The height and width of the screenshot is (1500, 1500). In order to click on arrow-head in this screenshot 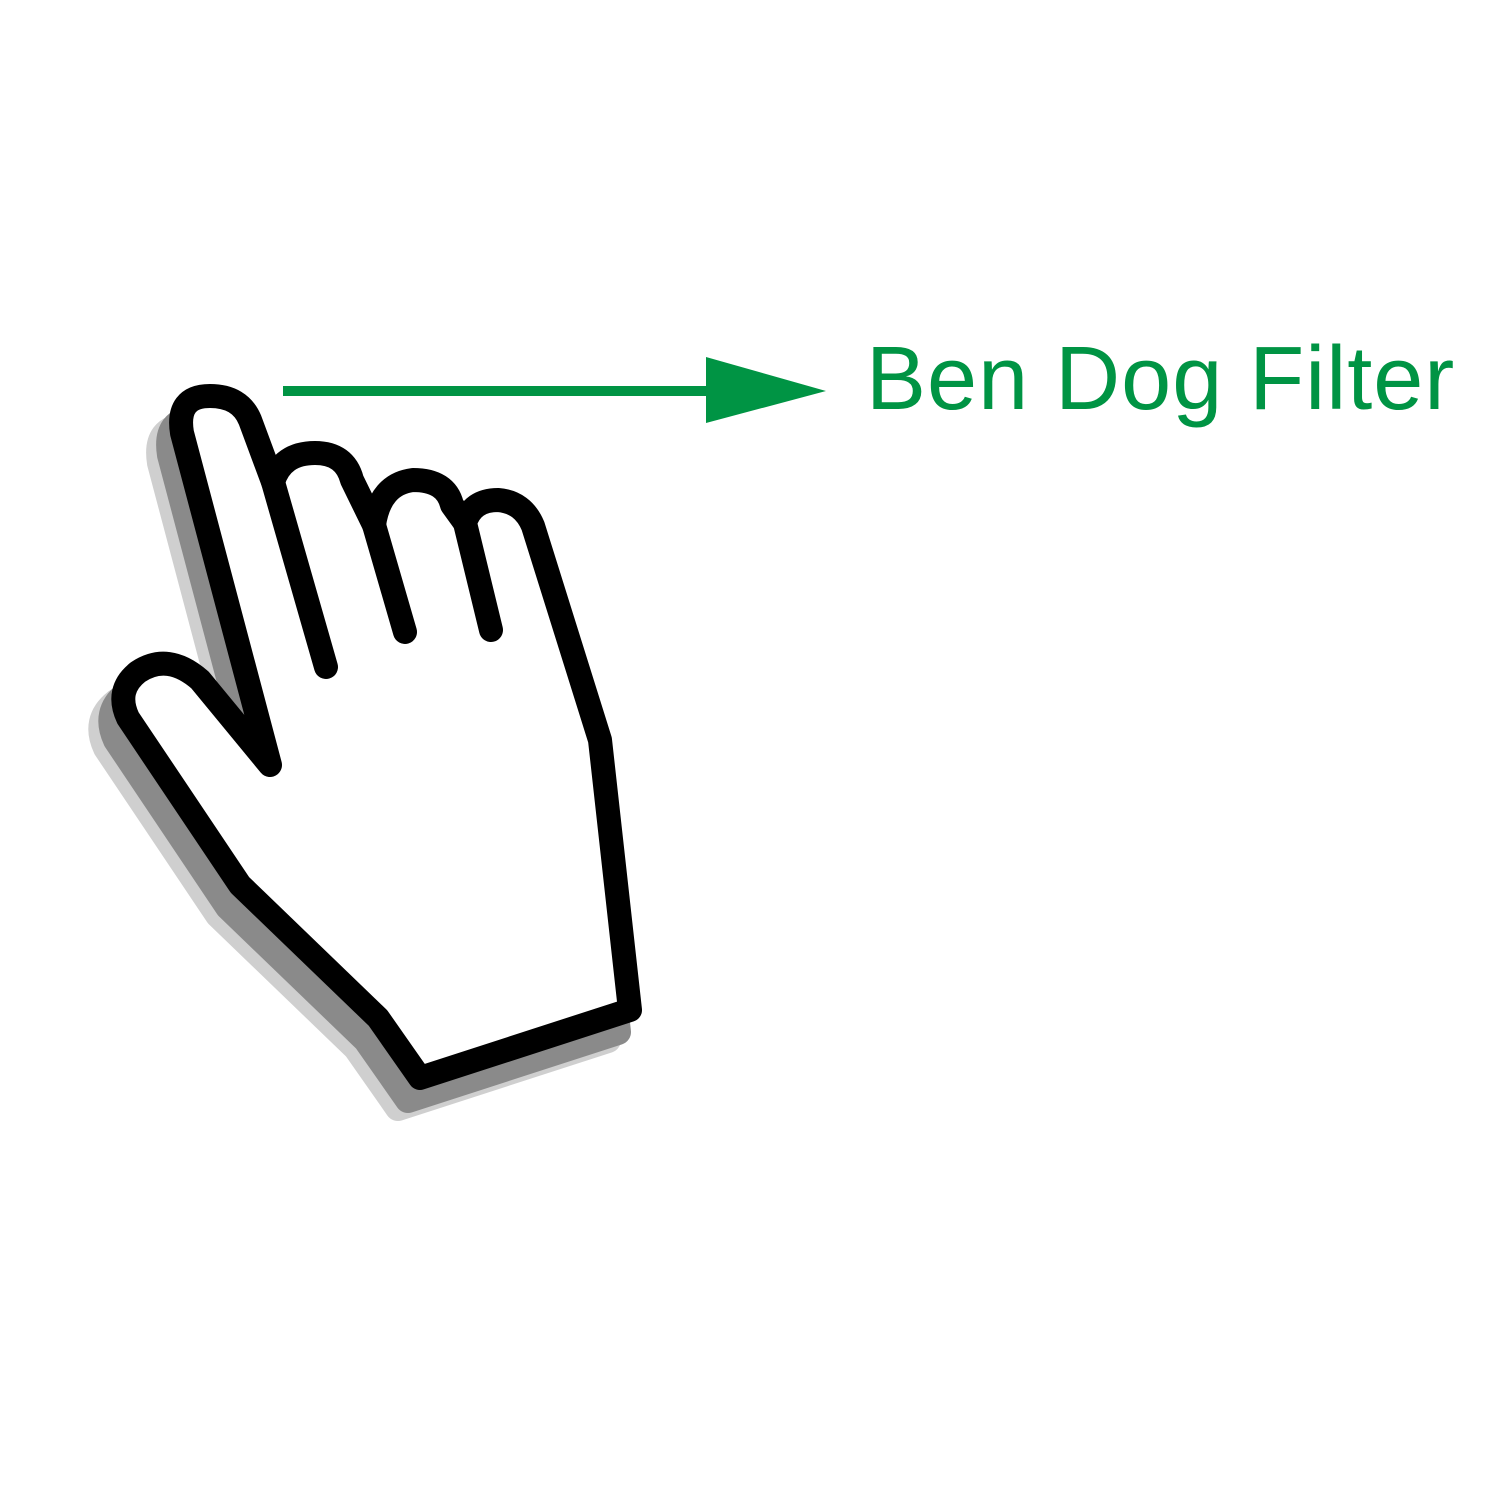, I will do `click(766, 390)`.